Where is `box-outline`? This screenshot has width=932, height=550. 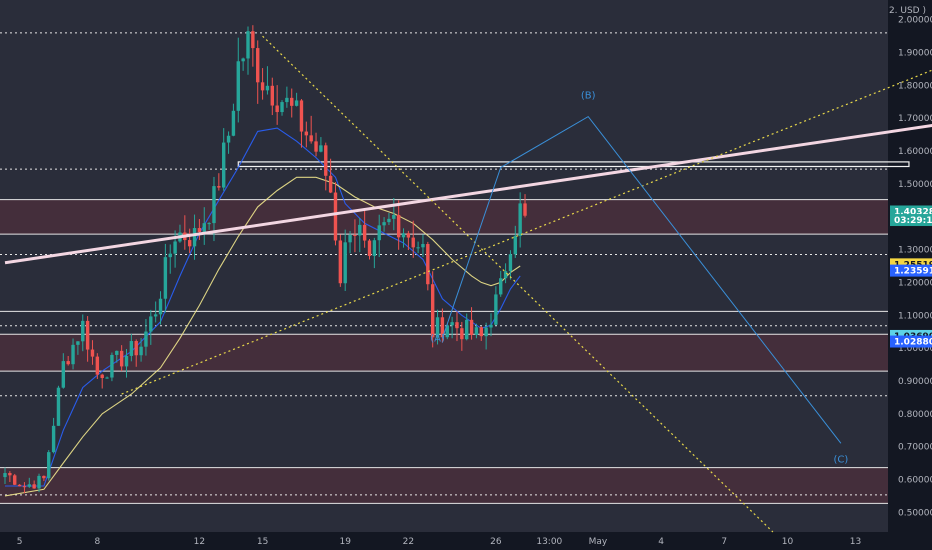
box-outline is located at coordinates (573, 164).